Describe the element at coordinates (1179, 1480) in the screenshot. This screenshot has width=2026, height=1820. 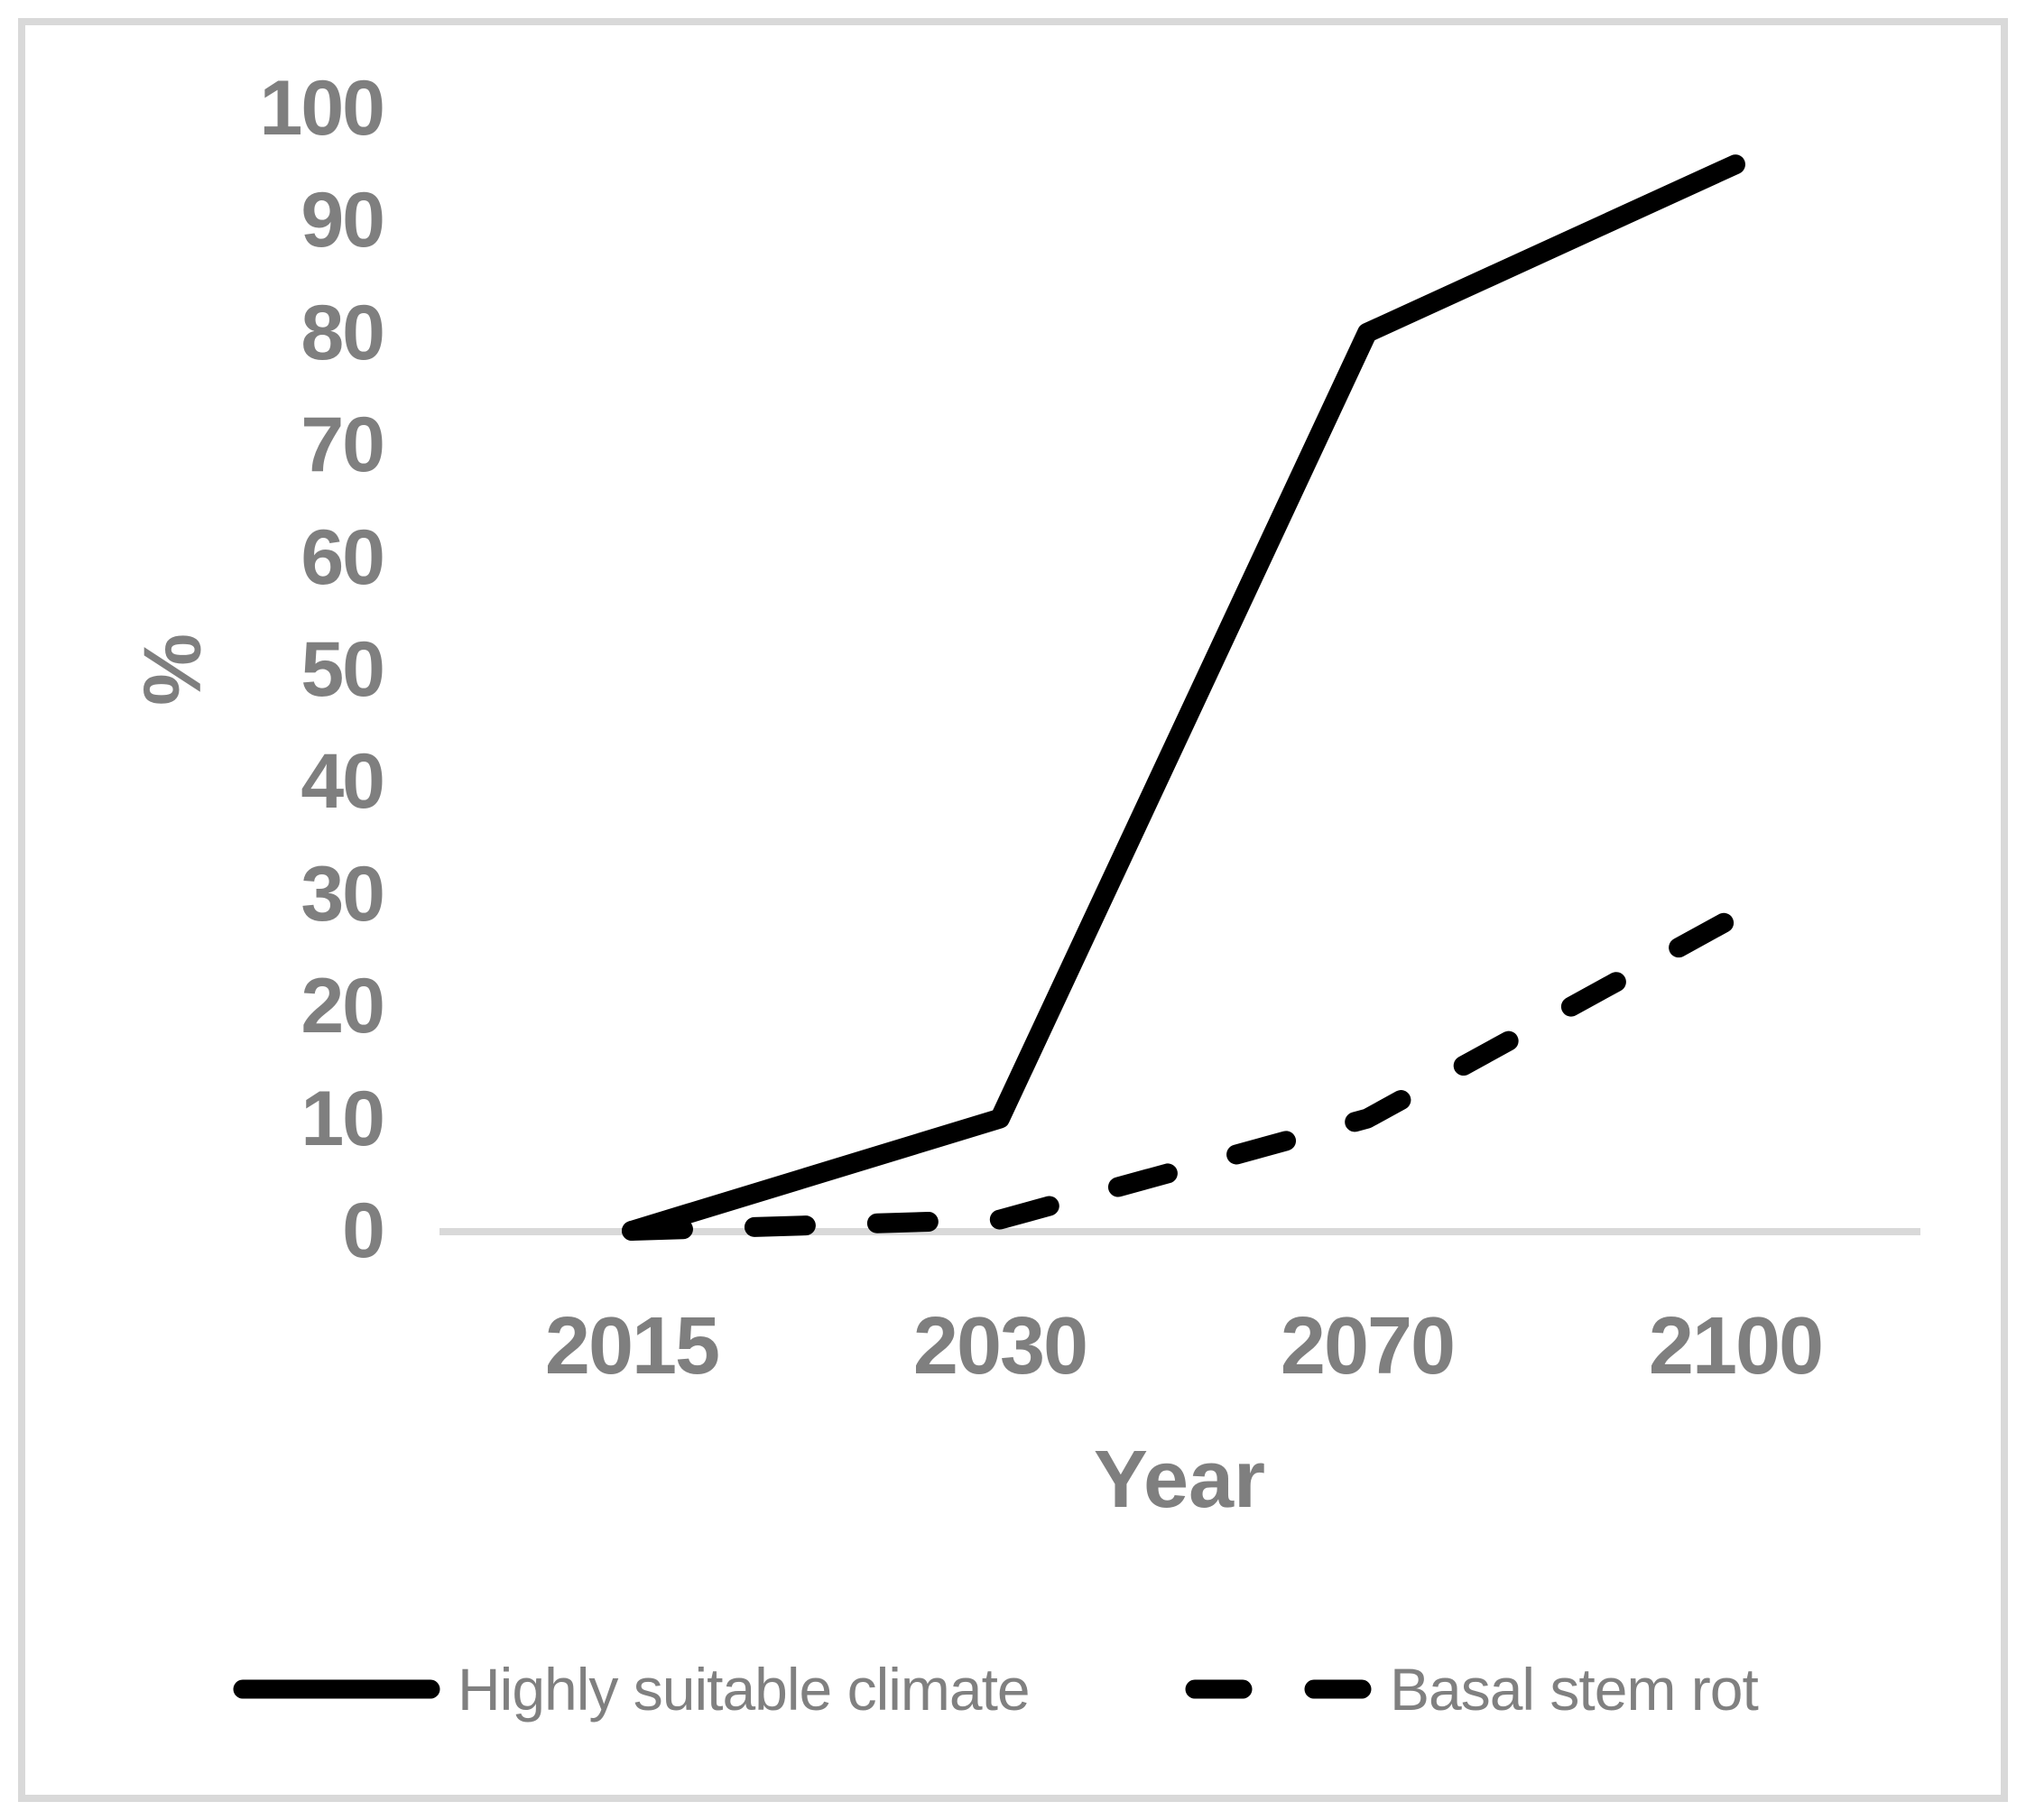
I see `x-axis-title: Year` at that location.